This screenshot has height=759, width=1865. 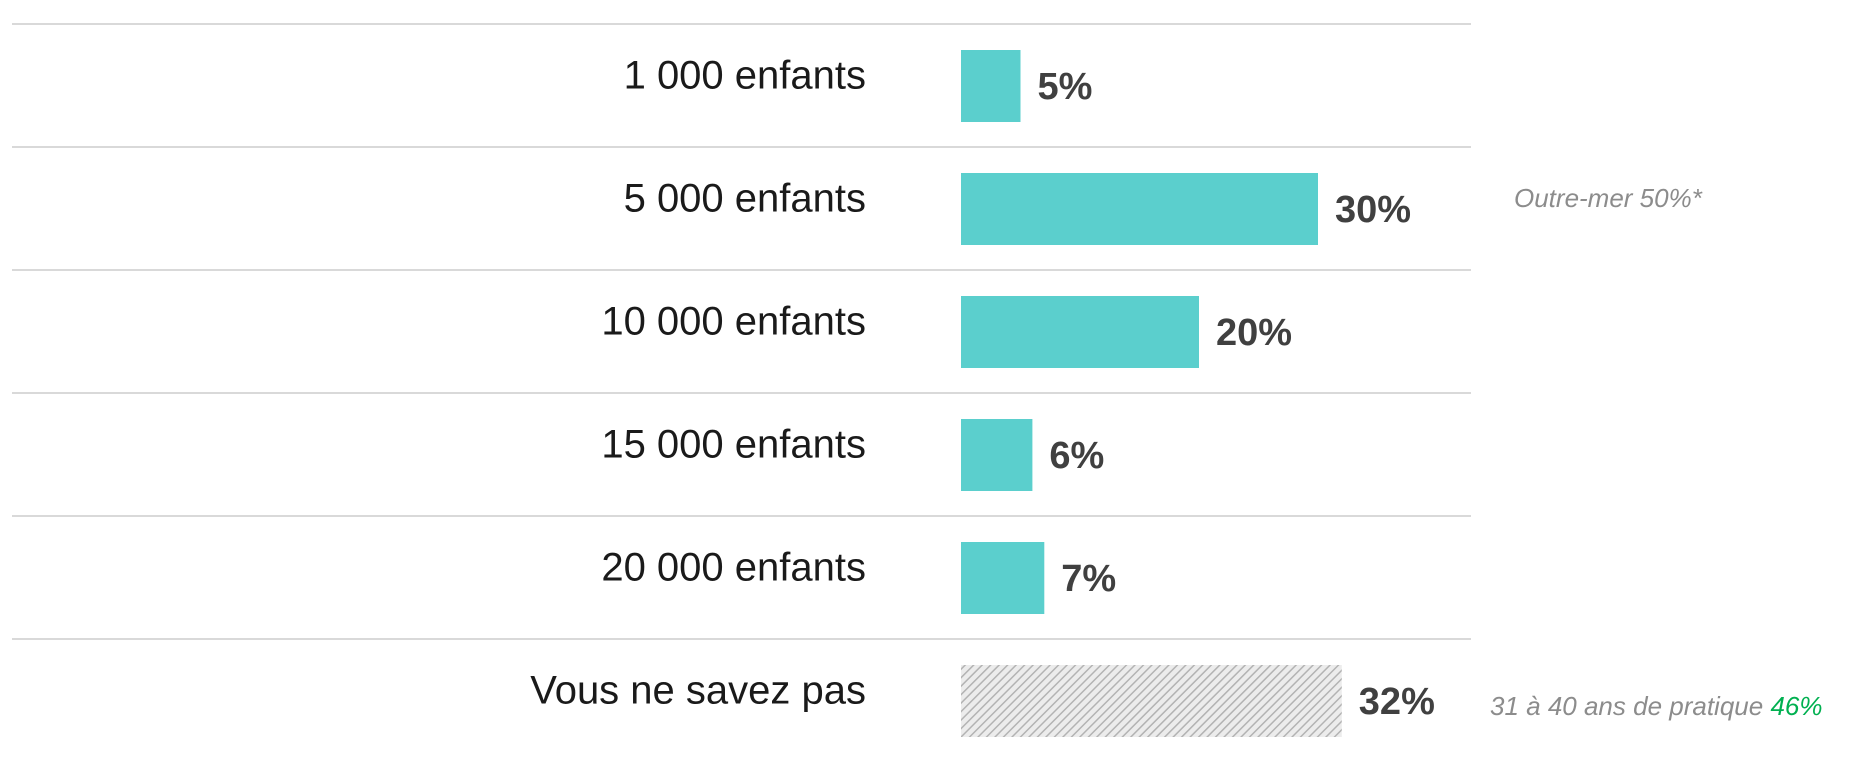 What do you see at coordinates (1254, 333) in the screenshot?
I see `value-label: 20%` at bounding box center [1254, 333].